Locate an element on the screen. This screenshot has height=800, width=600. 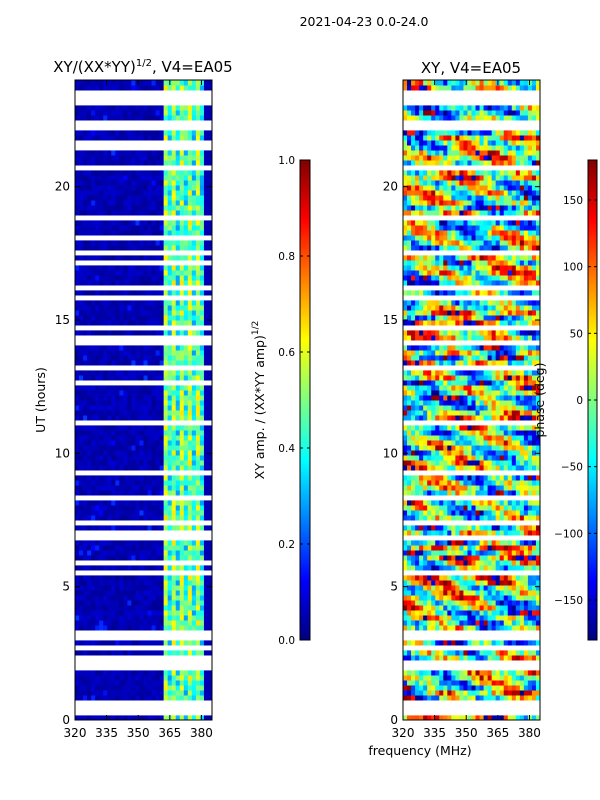
gap-row is located at coordinates (471, 638).